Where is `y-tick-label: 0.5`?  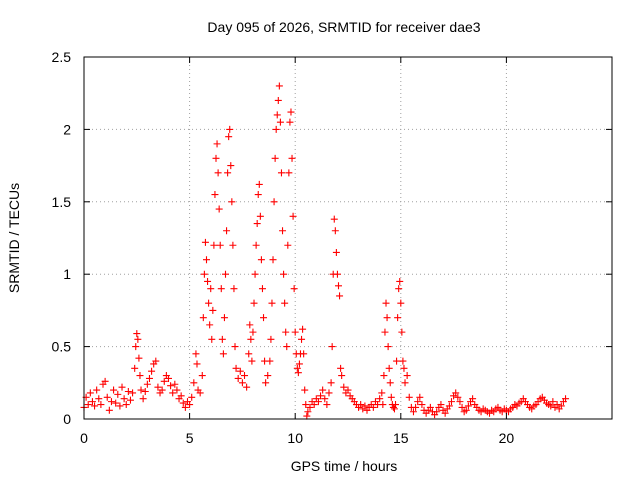 y-tick-label: 0.5 is located at coordinates (62, 347).